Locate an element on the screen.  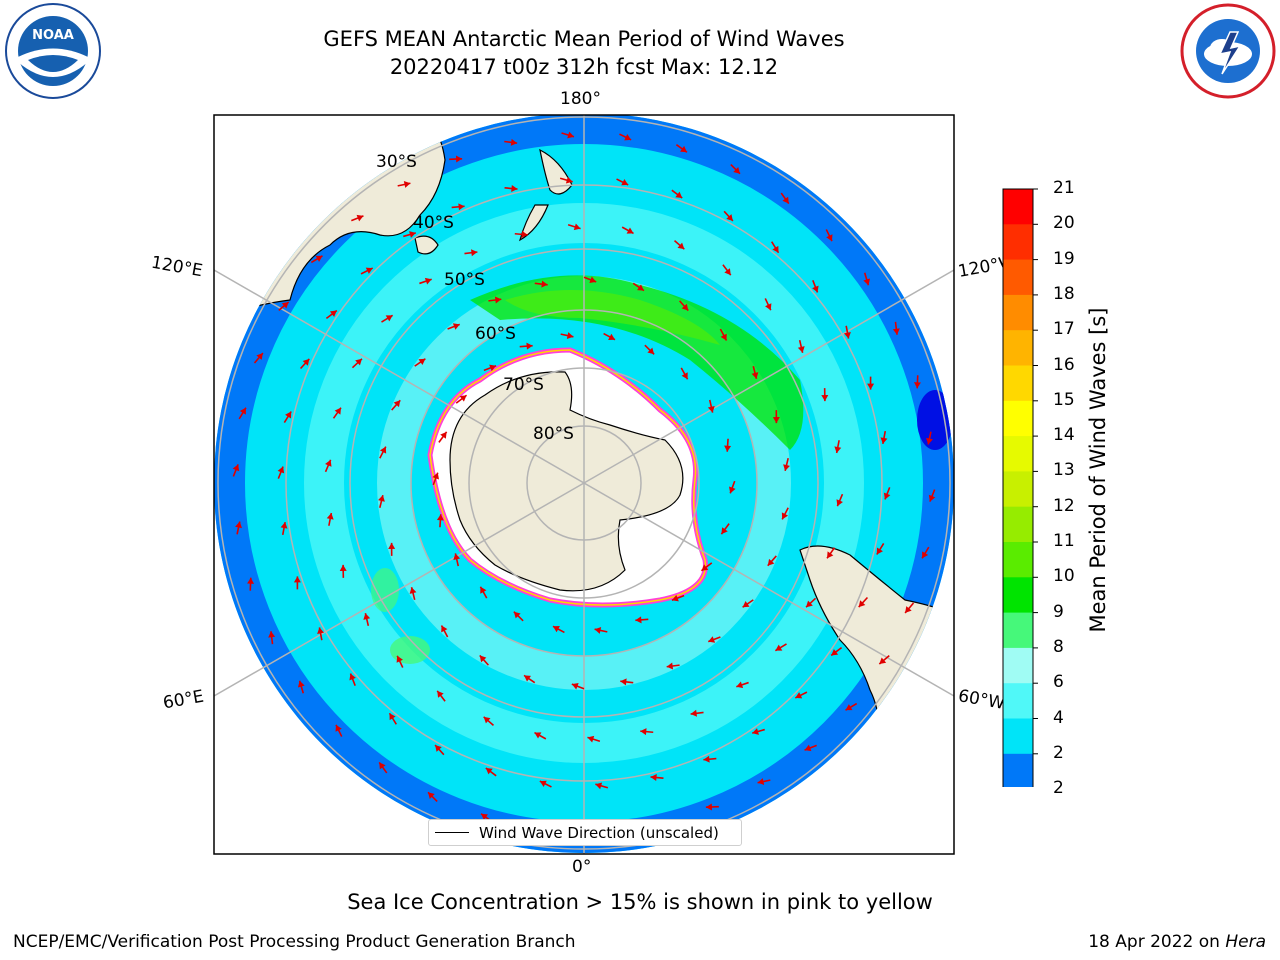
lon-label-0: 0° is located at coordinates (582, 867).